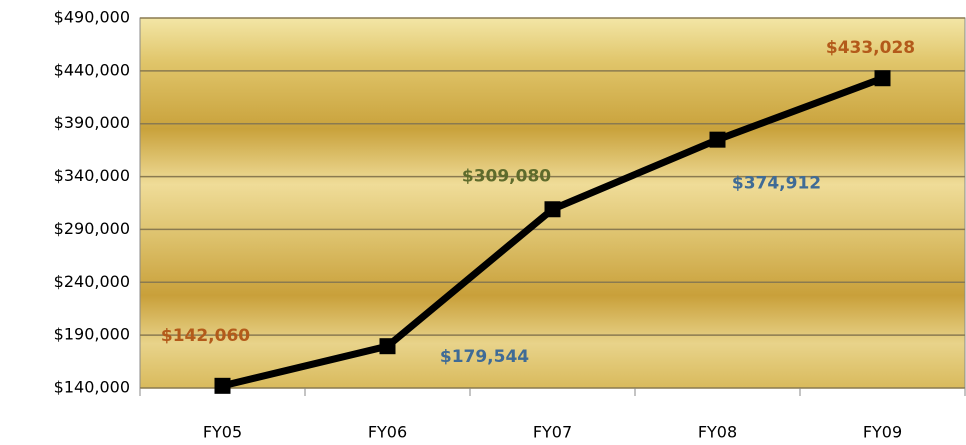 Image resolution: width=966 pixels, height=445 pixels. Describe the element at coordinates (717, 432) in the screenshot. I see `x-tick-label: FY08` at that location.